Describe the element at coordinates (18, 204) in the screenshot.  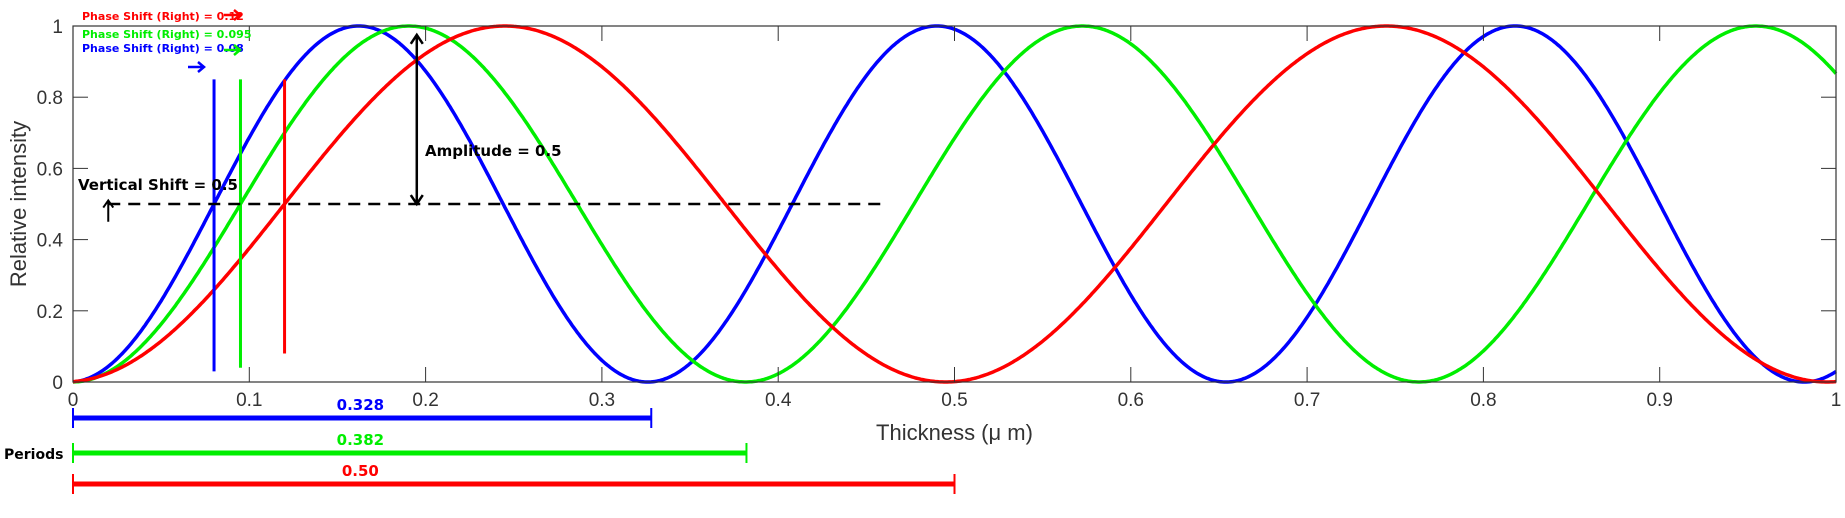
I see `y-axis-label: Relative intensity` at that location.